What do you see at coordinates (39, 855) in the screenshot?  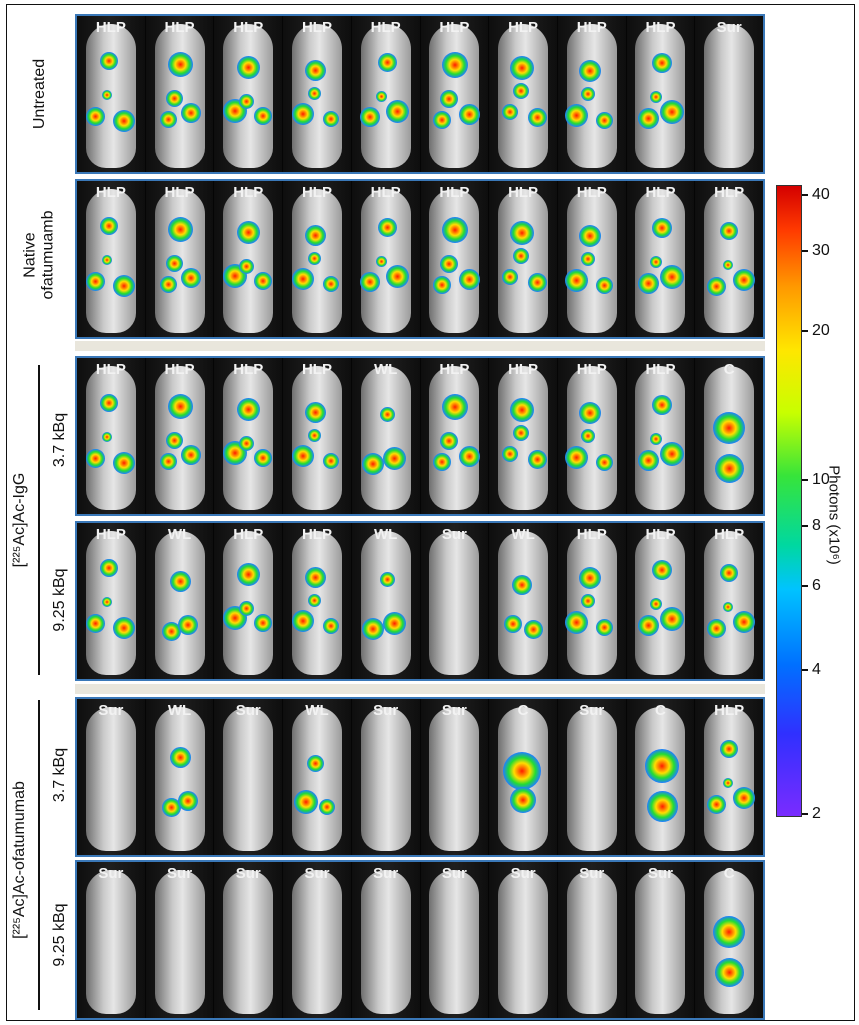 I see `group-bracket-ofa` at bounding box center [39, 855].